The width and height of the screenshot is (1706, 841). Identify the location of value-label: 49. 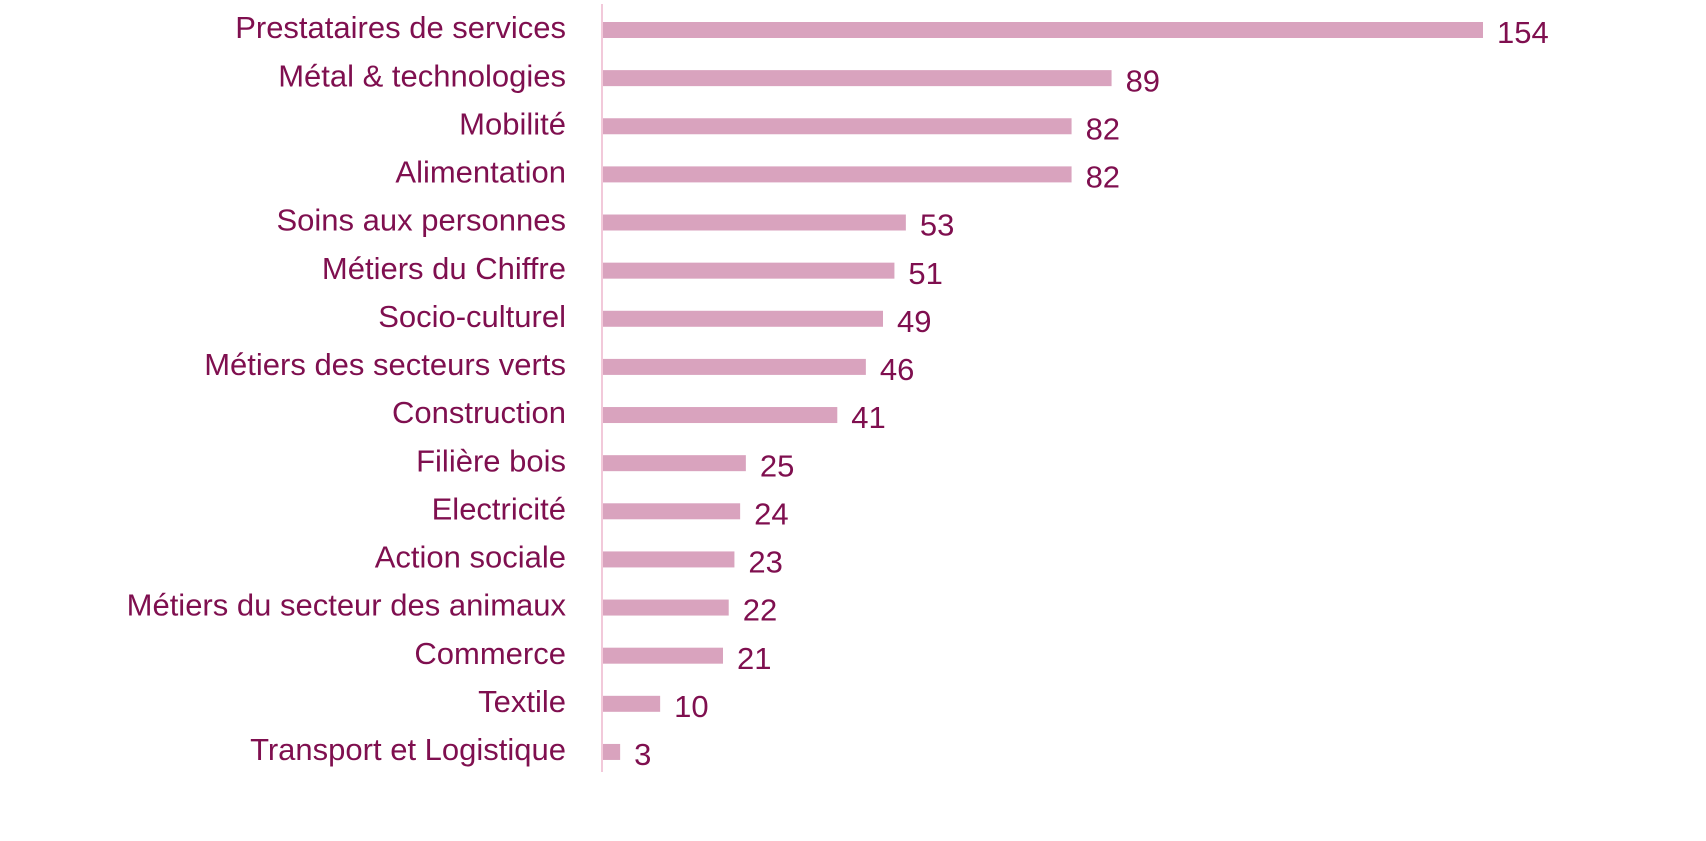
(914, 321).